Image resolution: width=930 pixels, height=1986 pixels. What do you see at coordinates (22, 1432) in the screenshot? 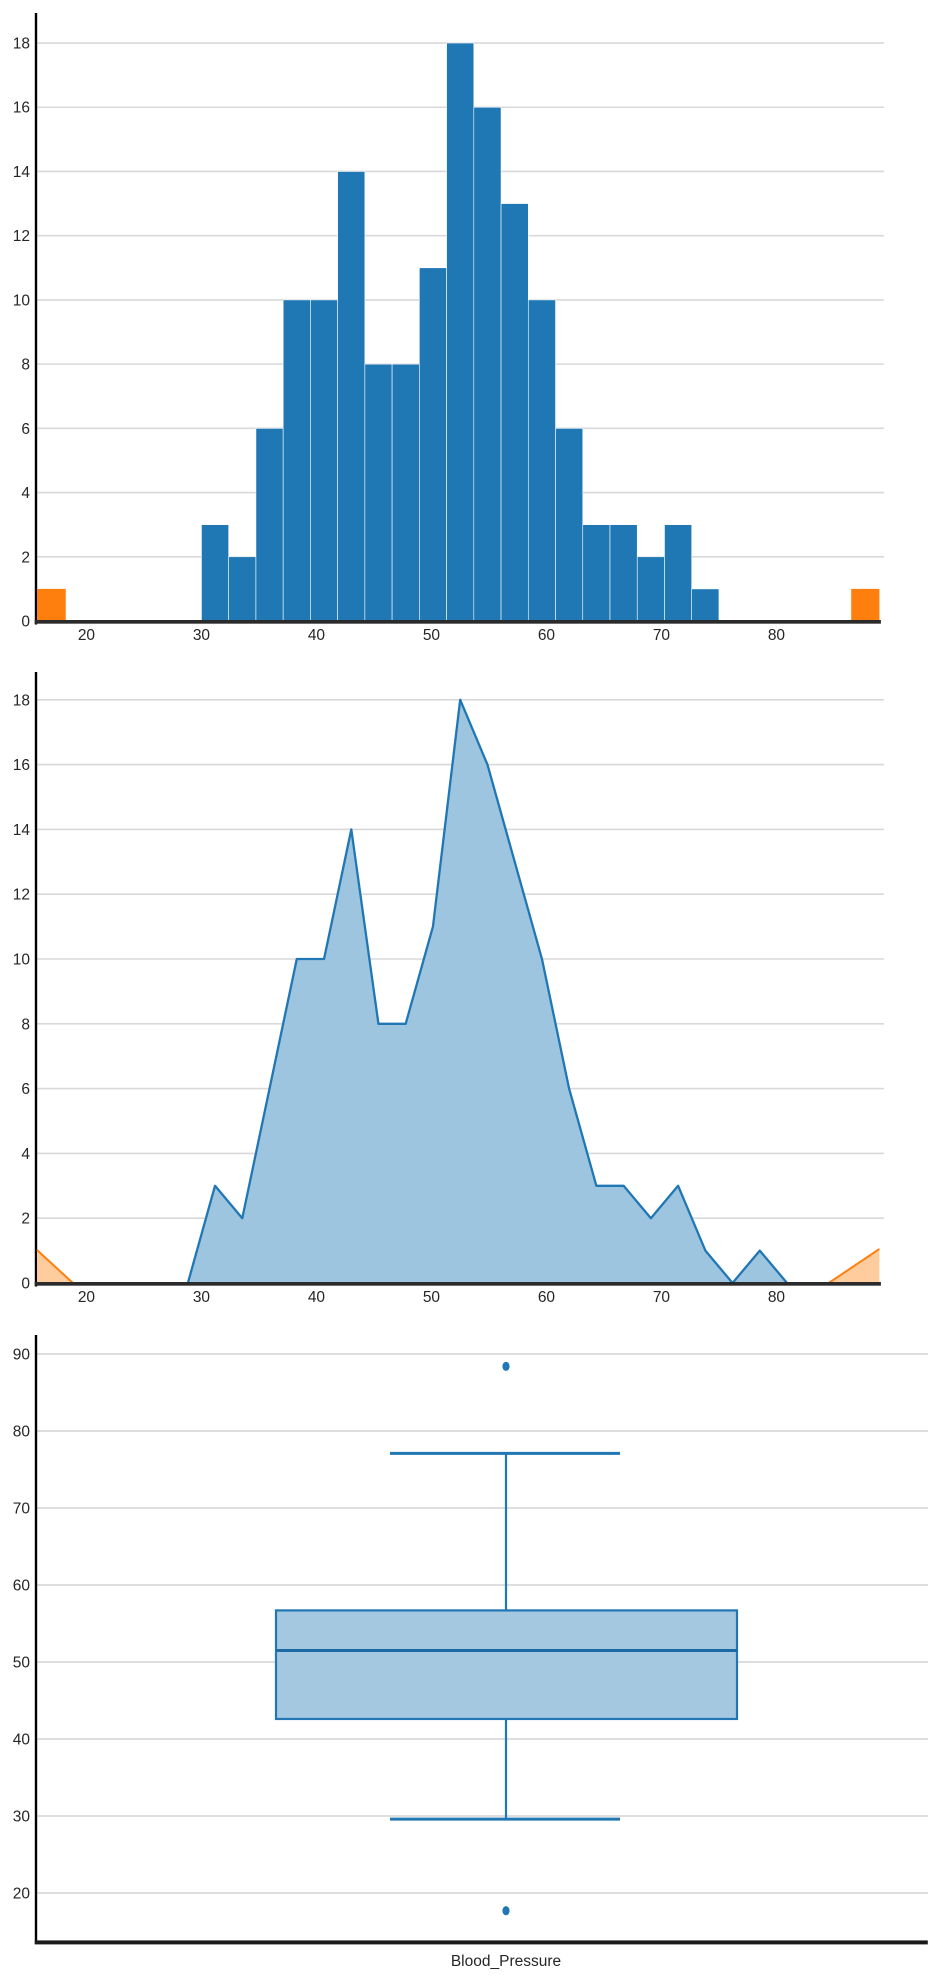
I see `y-tick-label: 80` at bounding box center [22, 1432].